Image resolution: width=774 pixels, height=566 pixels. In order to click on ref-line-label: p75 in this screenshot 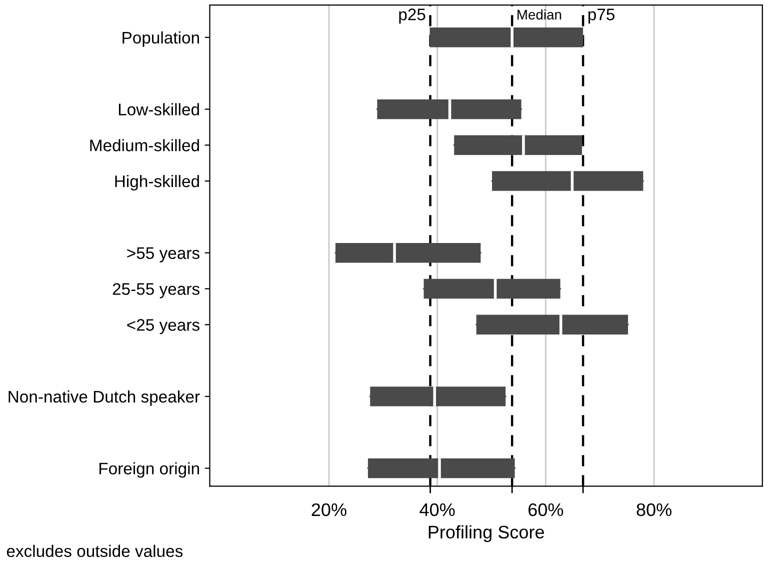, I will do `click(601, 16)`.